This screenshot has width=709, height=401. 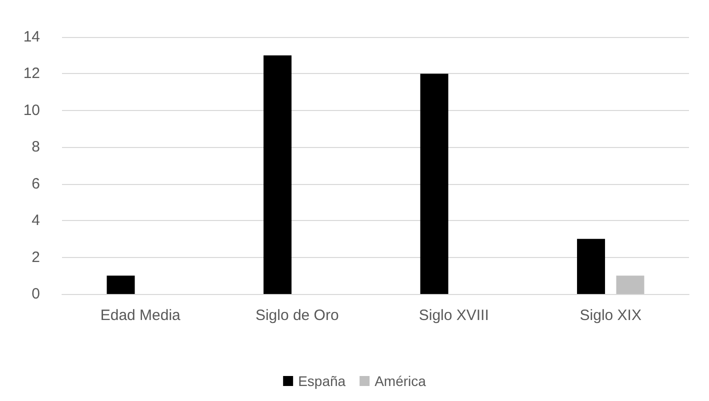 I want to click on y-tick-label: 14, so click(x=31, y=37).